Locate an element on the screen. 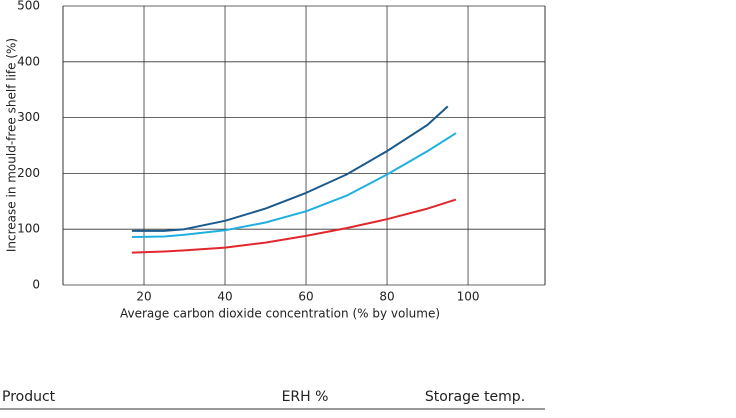 The image size is (736, 418). x-tick-label: 20 is located at coordinates (143, 297).